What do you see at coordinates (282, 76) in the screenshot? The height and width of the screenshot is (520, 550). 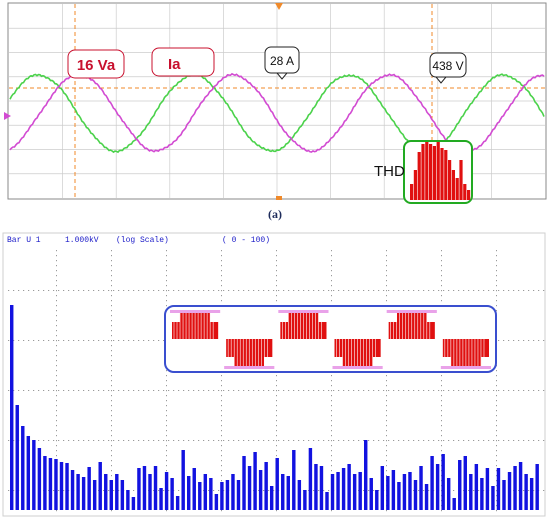 I see `current-amplitude-pointer` at bounding box center [282, 76].